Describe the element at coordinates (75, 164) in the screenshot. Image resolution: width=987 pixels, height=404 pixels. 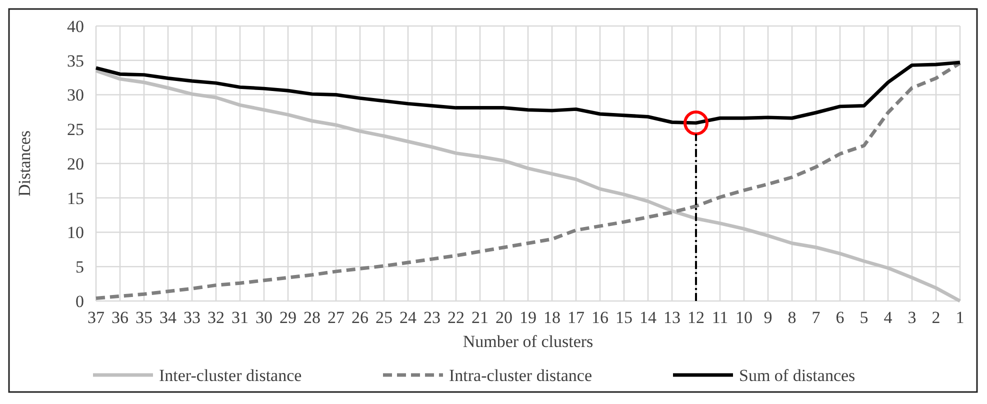
I see `y-tick-label: 20` at that location.